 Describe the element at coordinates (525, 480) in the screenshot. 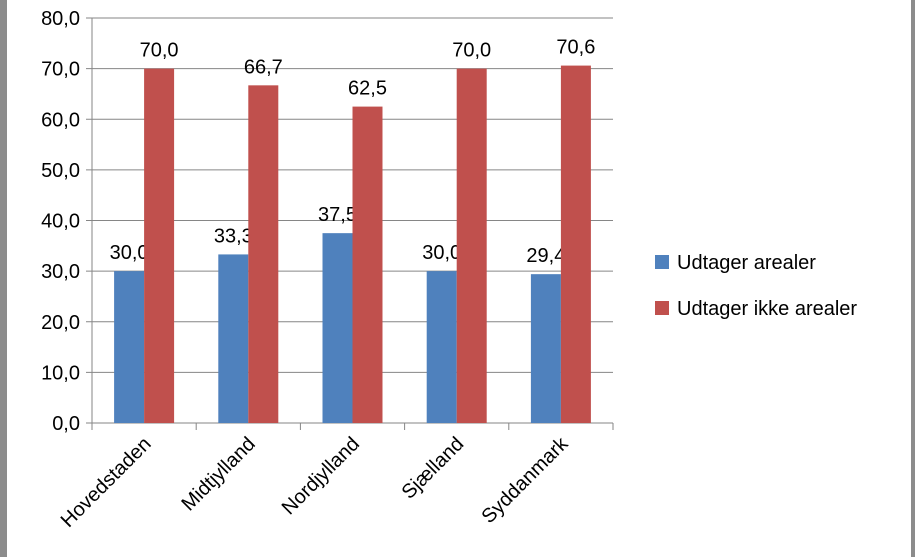

I see `category-label: Syddanmark` at that location.